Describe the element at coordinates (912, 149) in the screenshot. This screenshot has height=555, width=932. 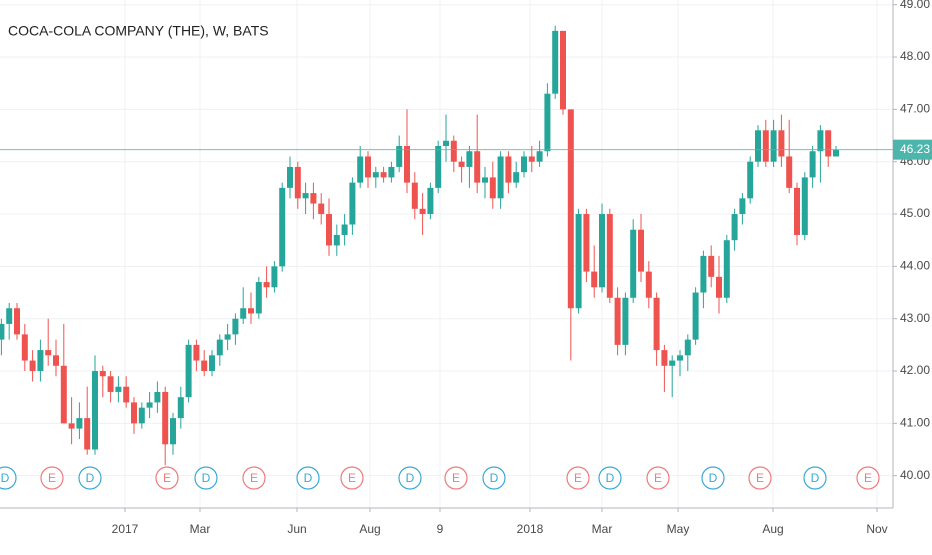
I see `last-price-box` at that location.